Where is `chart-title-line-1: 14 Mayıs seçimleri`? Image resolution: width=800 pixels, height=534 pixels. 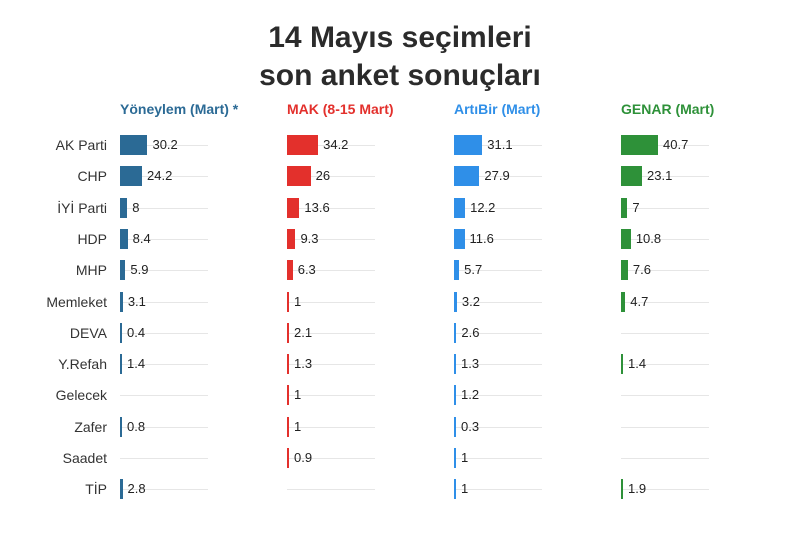
chart-title-line-1: 14 Mayıs seçimleri is located at coordinates (400, 37).